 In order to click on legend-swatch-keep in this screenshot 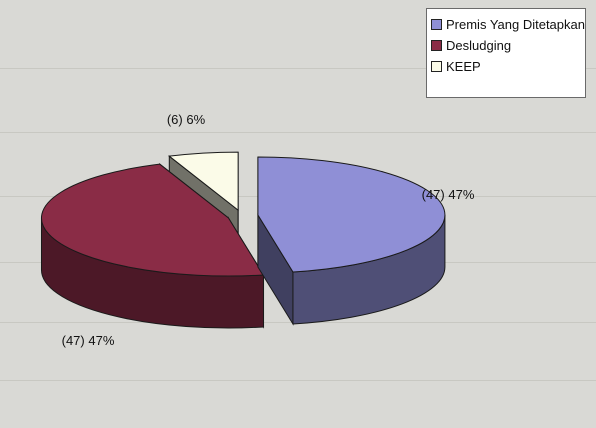, I will do `click(436, 66)`.